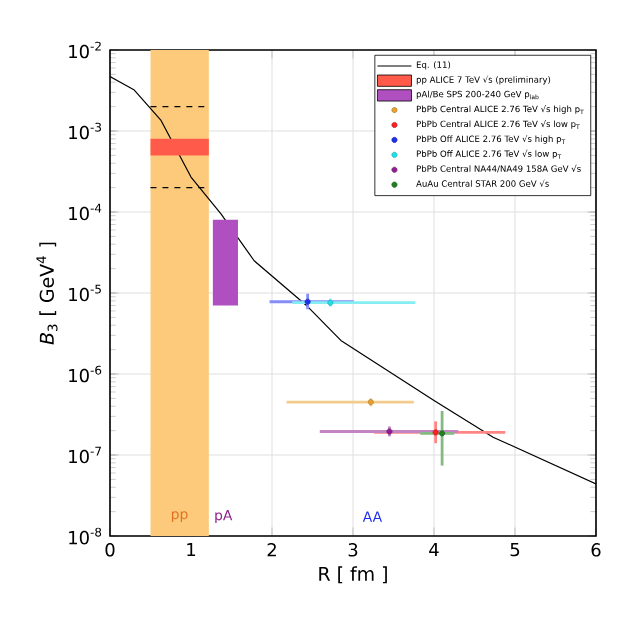 This screenshot has width=624, height=624. Describe the element at coordinates (85, 293) in the screenshot. I see `y-tick-label: 10$^{-5}$` at that location.